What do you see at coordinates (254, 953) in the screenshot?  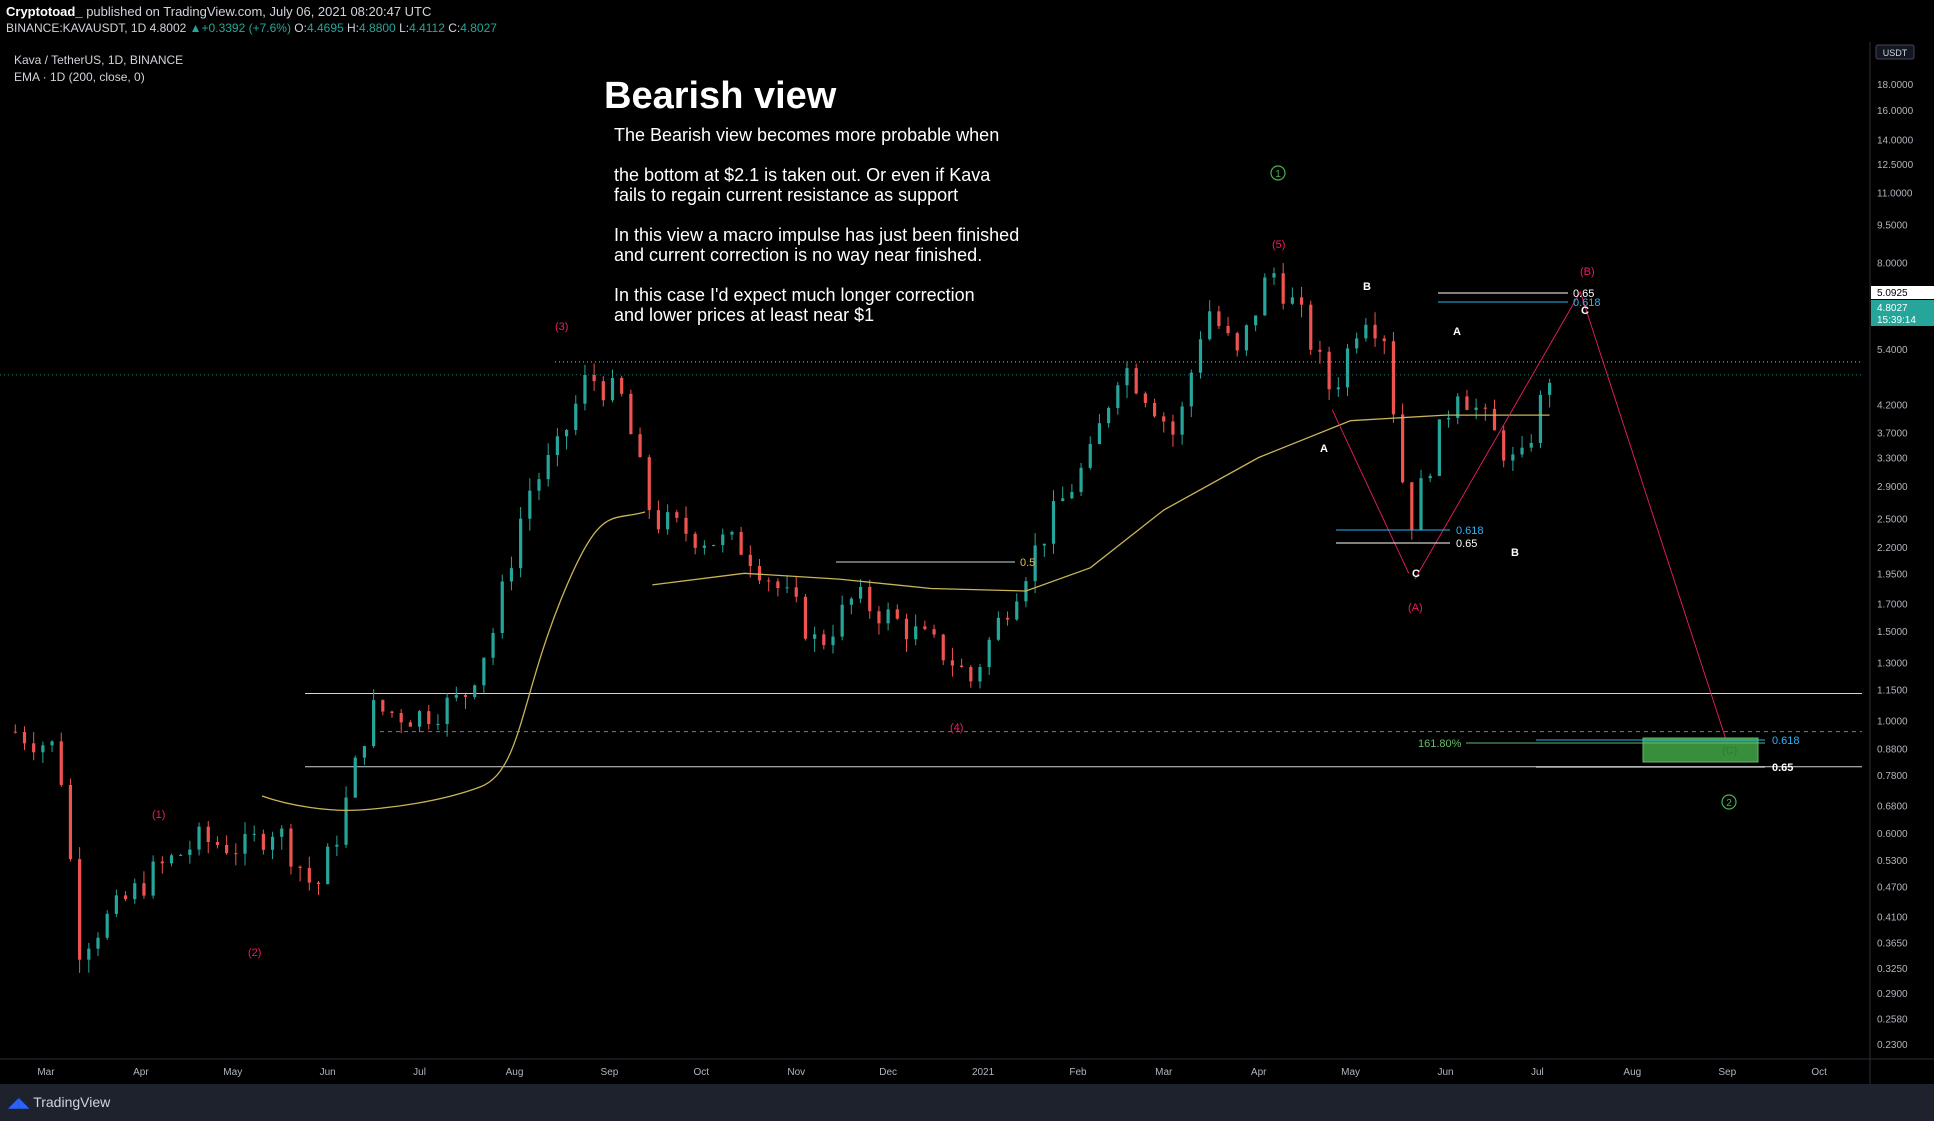 I see `wave-label-2: (2)` at bounding box center [254, 953].